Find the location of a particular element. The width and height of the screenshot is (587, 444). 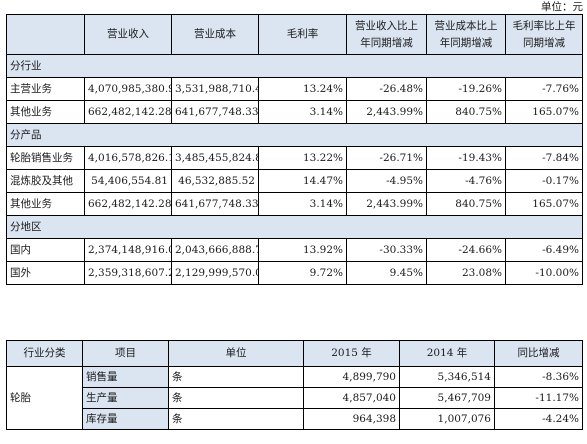

cell-revenue-yoy: -26.48% is located at coordinates (386, 89).